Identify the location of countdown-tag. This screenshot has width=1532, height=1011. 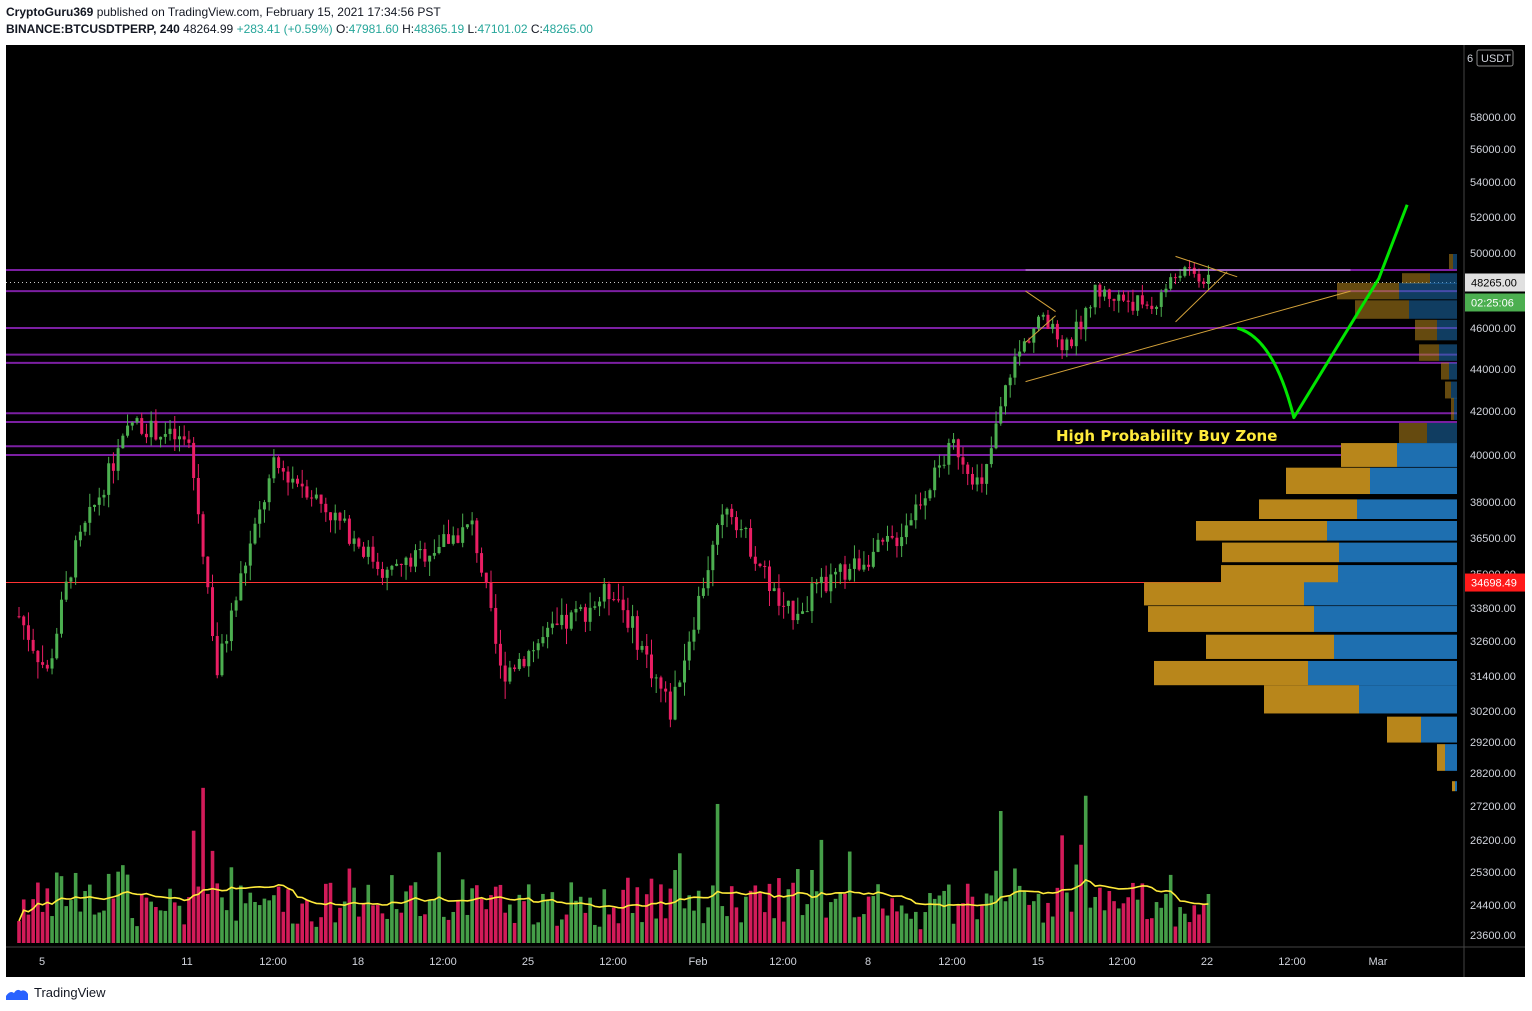
(1495, 302).